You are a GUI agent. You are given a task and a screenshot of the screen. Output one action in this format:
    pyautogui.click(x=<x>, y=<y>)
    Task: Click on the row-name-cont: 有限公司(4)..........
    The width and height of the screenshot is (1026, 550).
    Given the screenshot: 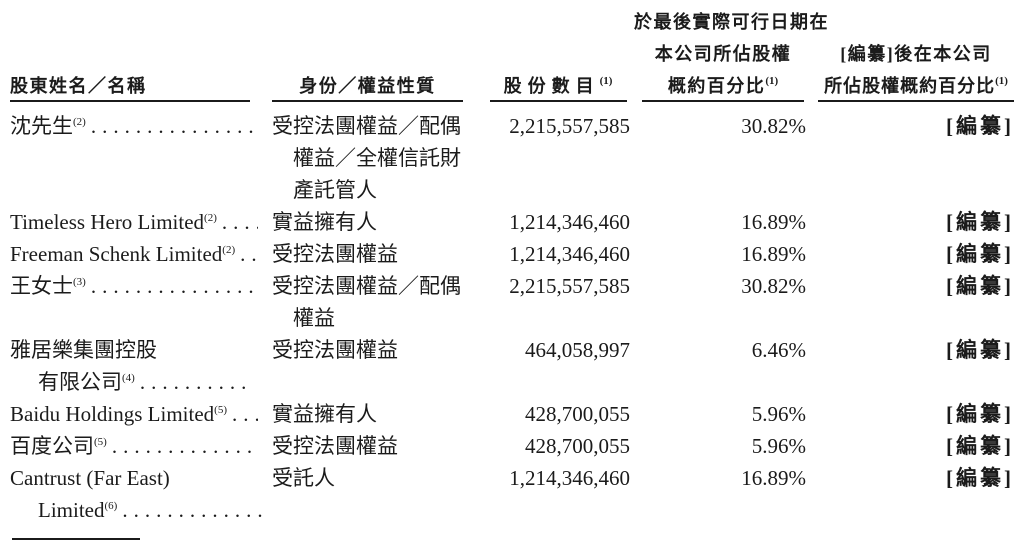 What is the action you would take?
    pyautogui.click(x=148, y=384)
    